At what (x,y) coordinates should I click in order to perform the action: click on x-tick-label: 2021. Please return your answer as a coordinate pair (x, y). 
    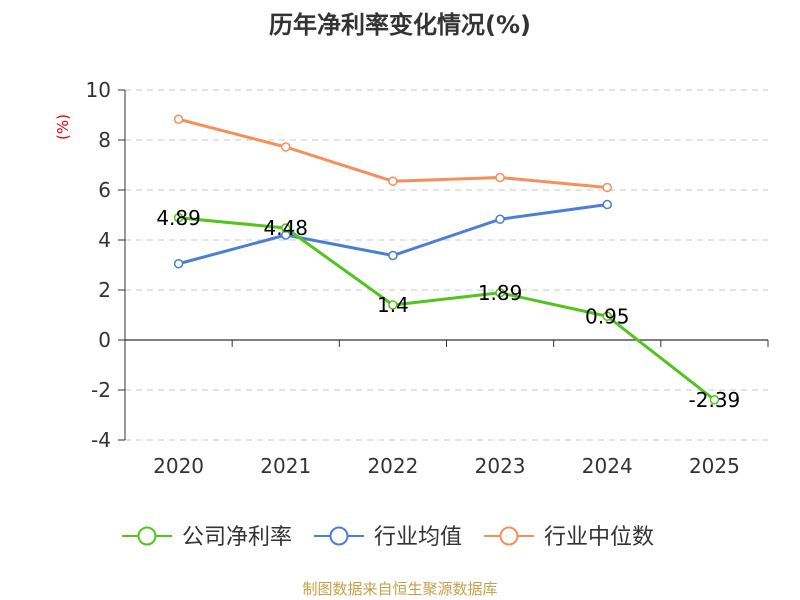
    Looking at the image, I should click on (285, 466).